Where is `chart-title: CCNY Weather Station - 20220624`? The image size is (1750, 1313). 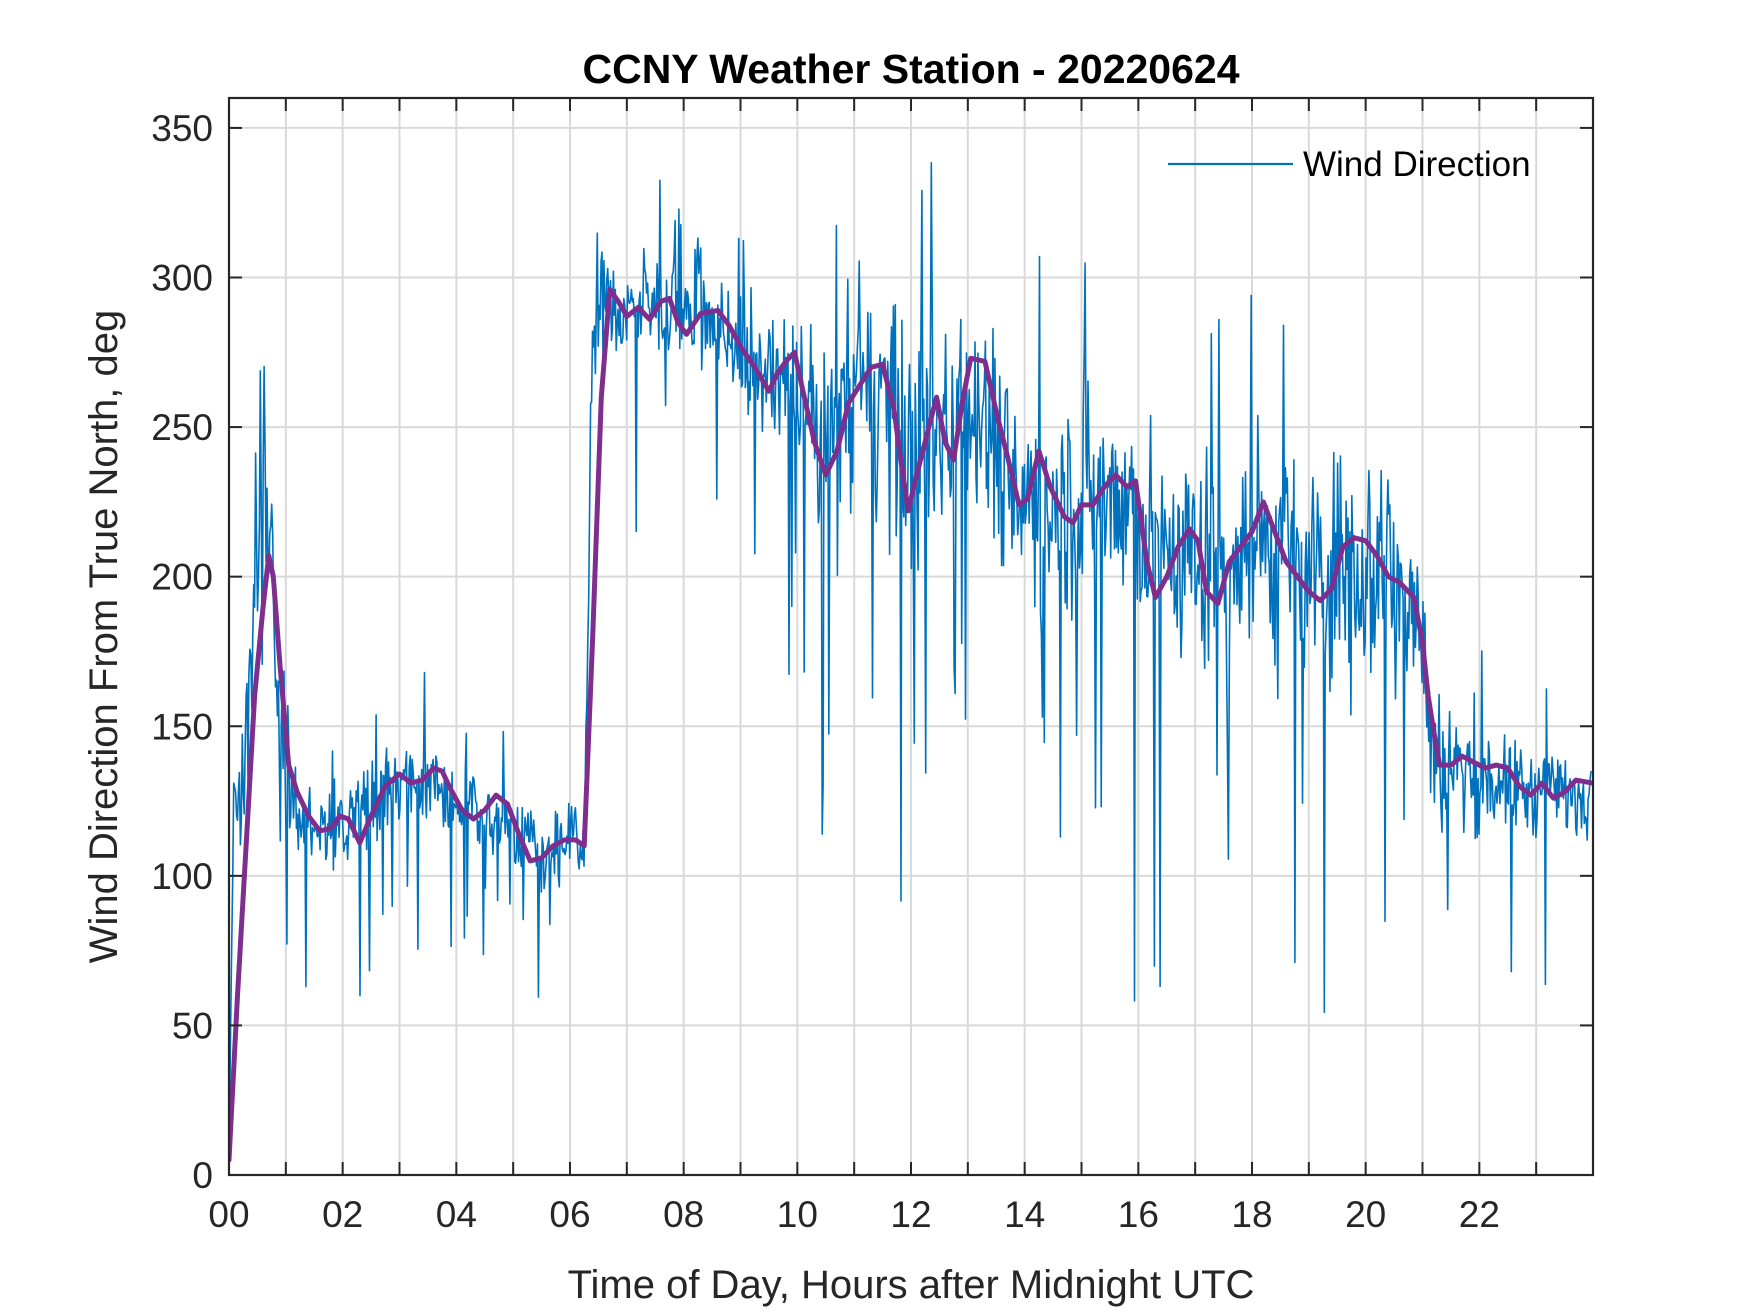 chart-title: CCNY Weather Station - 20220624 is located at coordinates (910, 69).